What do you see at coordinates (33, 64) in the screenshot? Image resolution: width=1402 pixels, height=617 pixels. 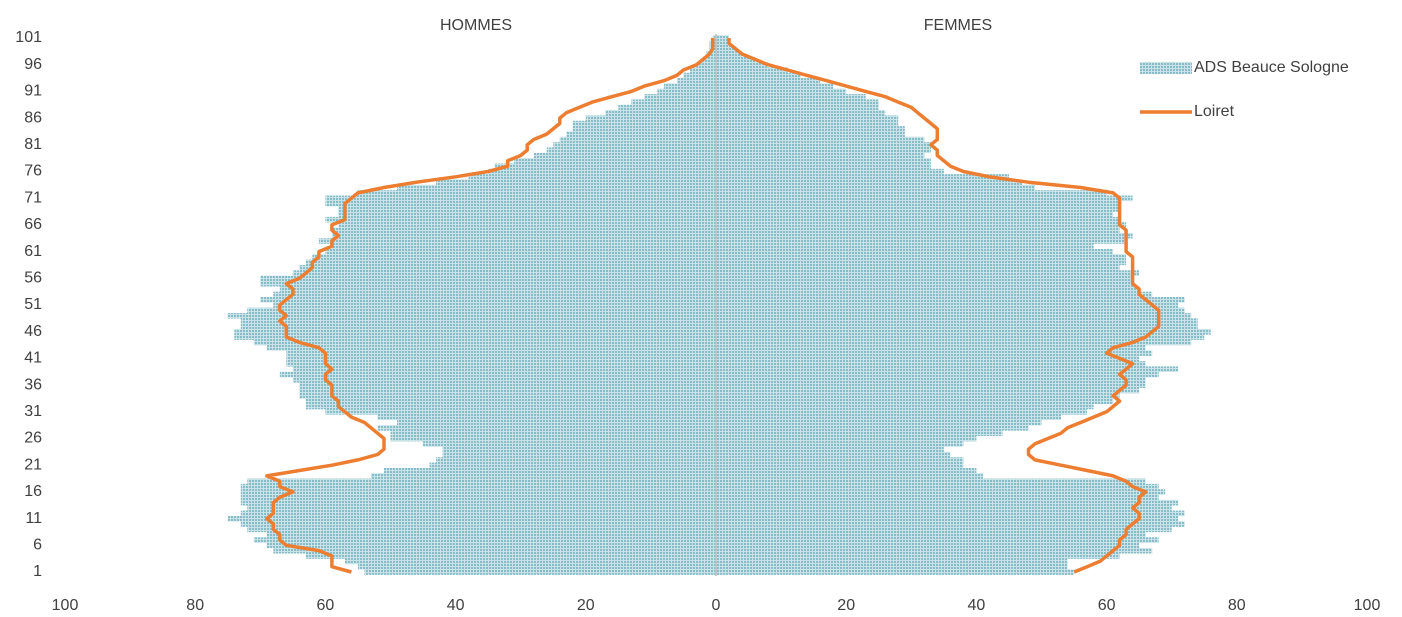 I see `y-tick-label: 96` at bounding box center [33, 64].